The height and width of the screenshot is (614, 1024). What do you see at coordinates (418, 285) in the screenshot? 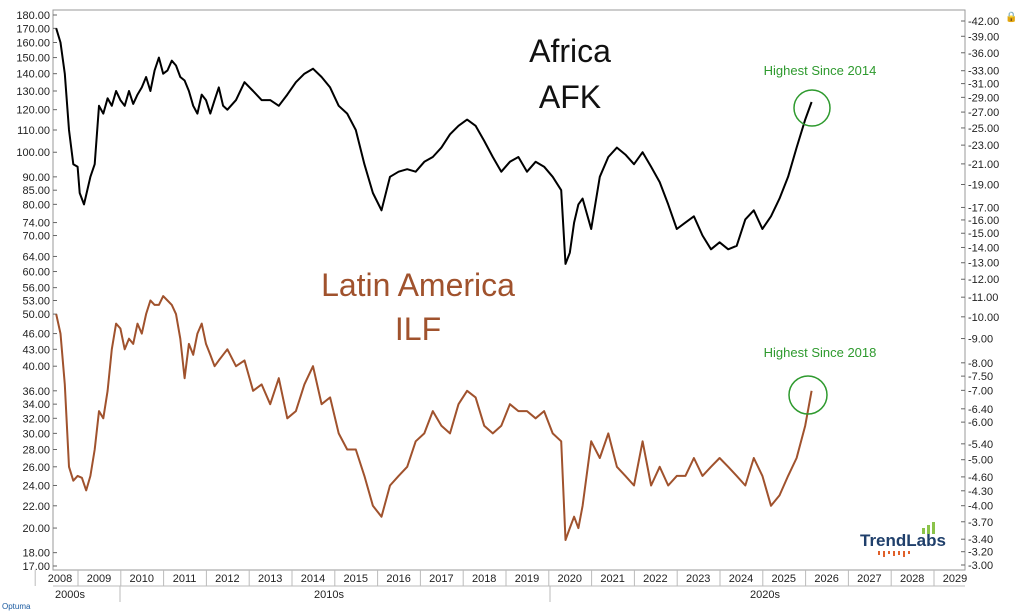
I see `annotation-latin-america: Latin America` at bounding box center [418, 285].